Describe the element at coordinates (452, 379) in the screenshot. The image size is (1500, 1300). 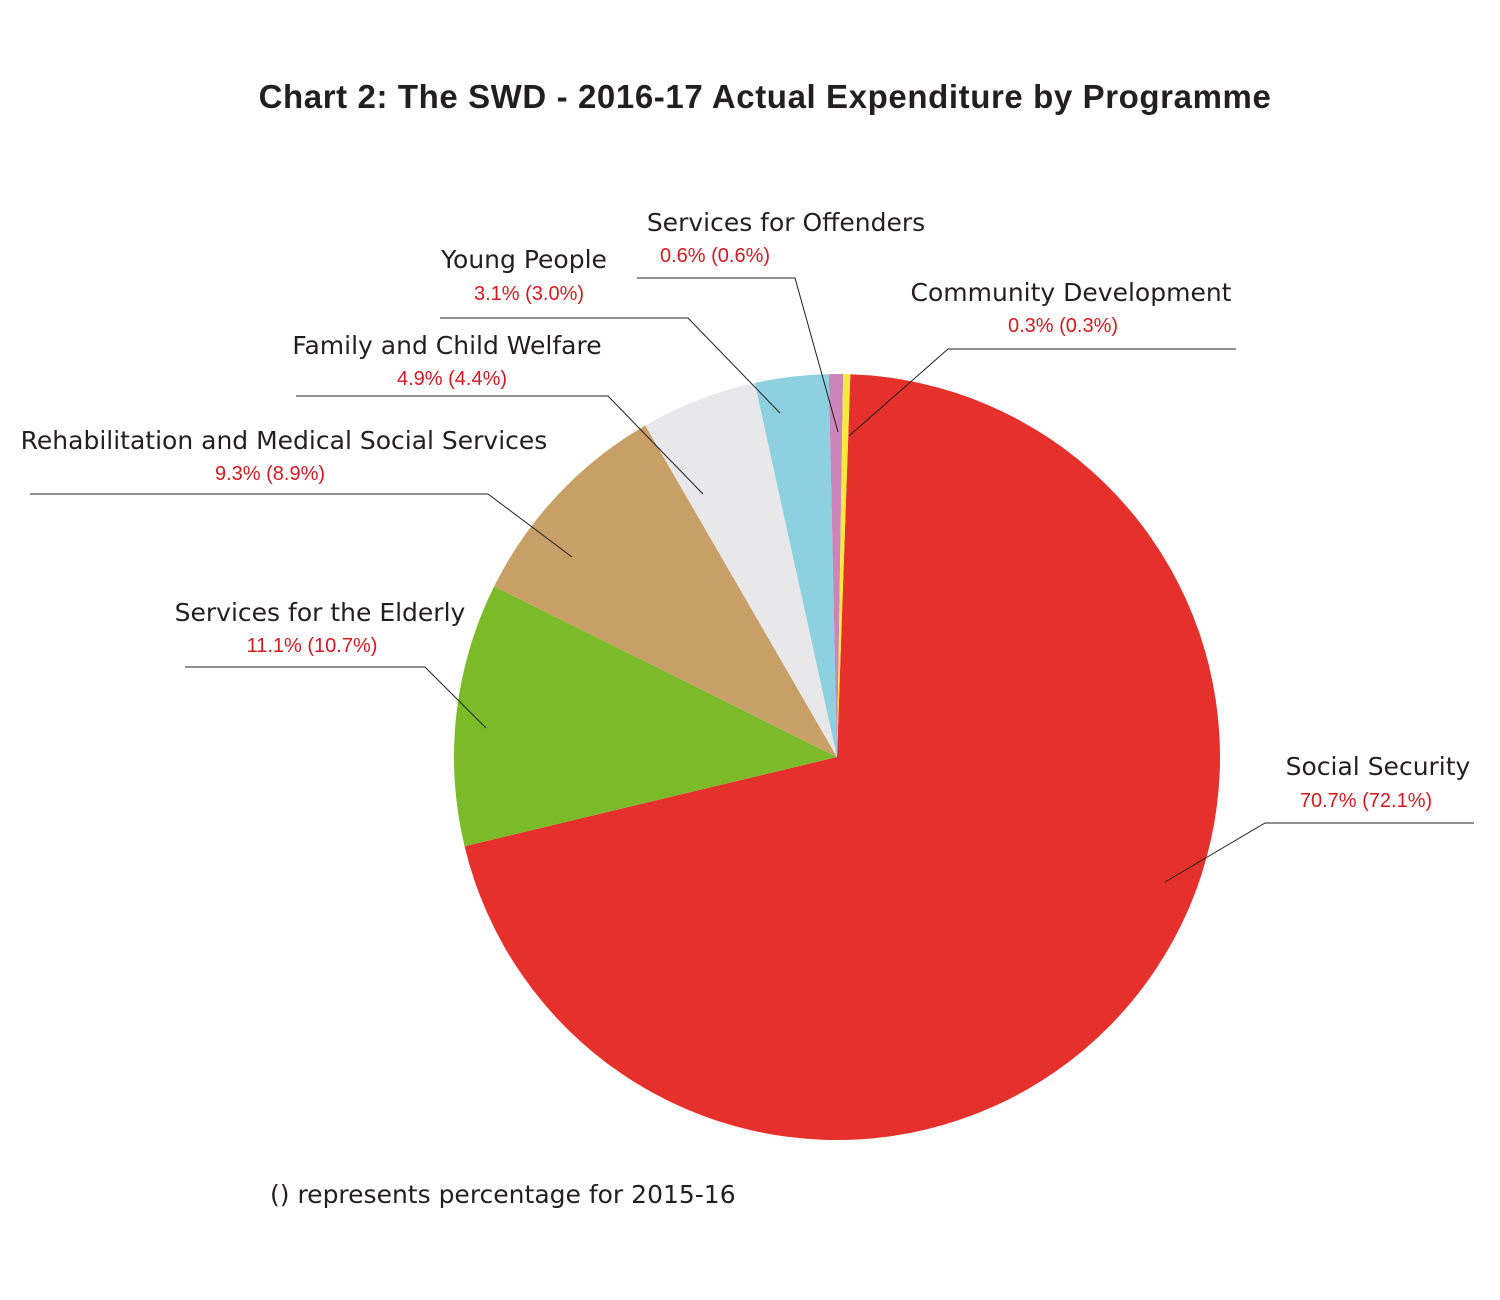
I see `slice-value-family-and-child-welfare: 4.9% (4.4%)` at that location.